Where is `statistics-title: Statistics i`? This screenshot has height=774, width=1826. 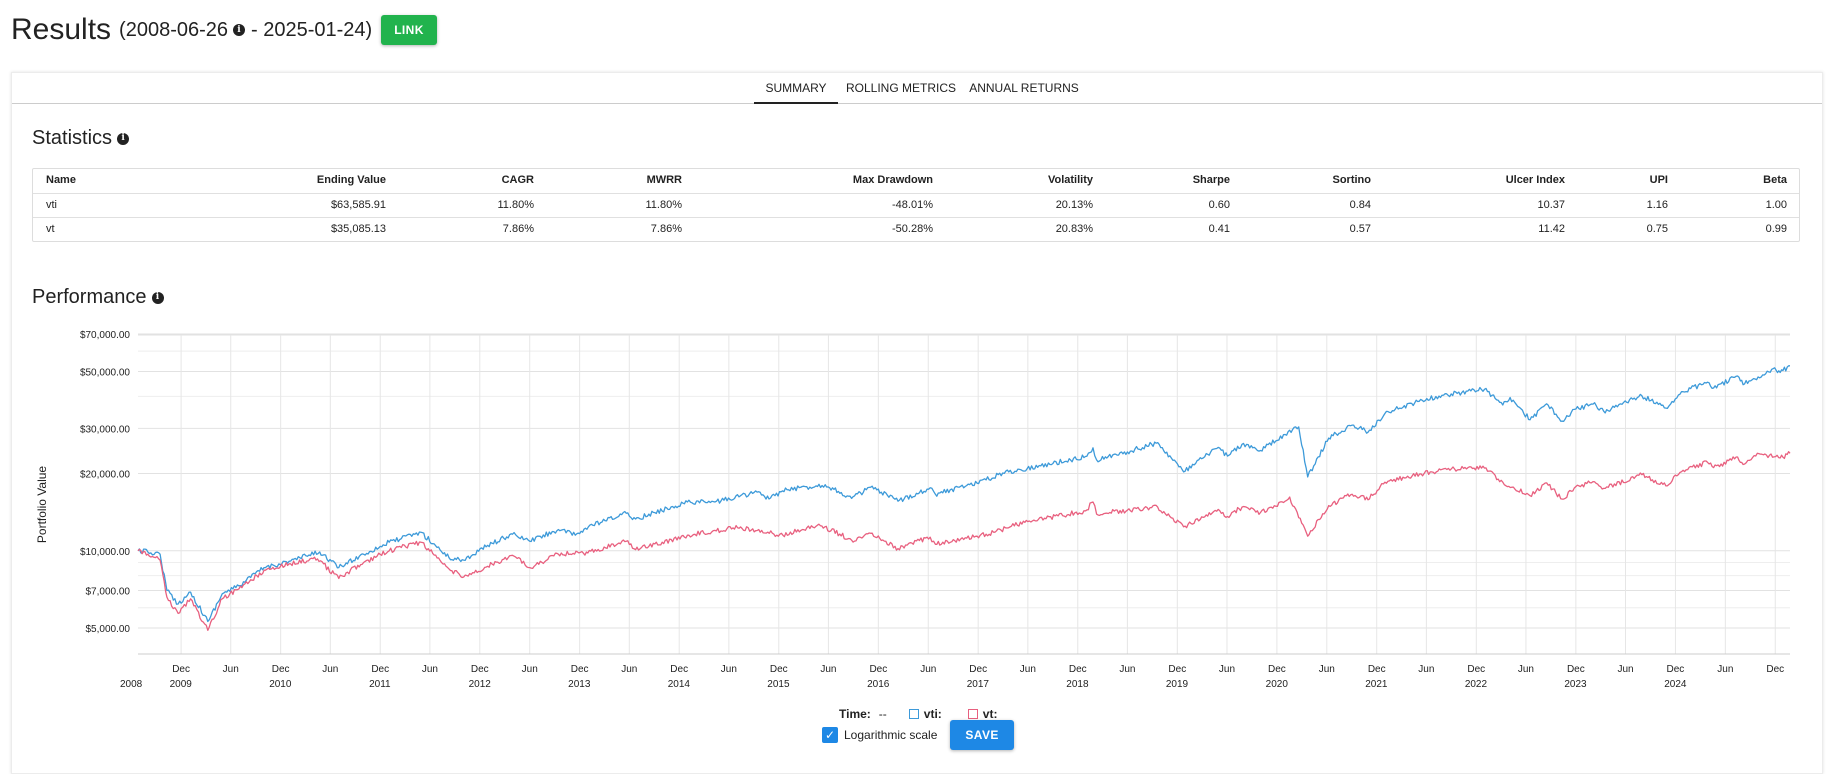
statistics-title: Statistics i is located at coordinates (81, 138).